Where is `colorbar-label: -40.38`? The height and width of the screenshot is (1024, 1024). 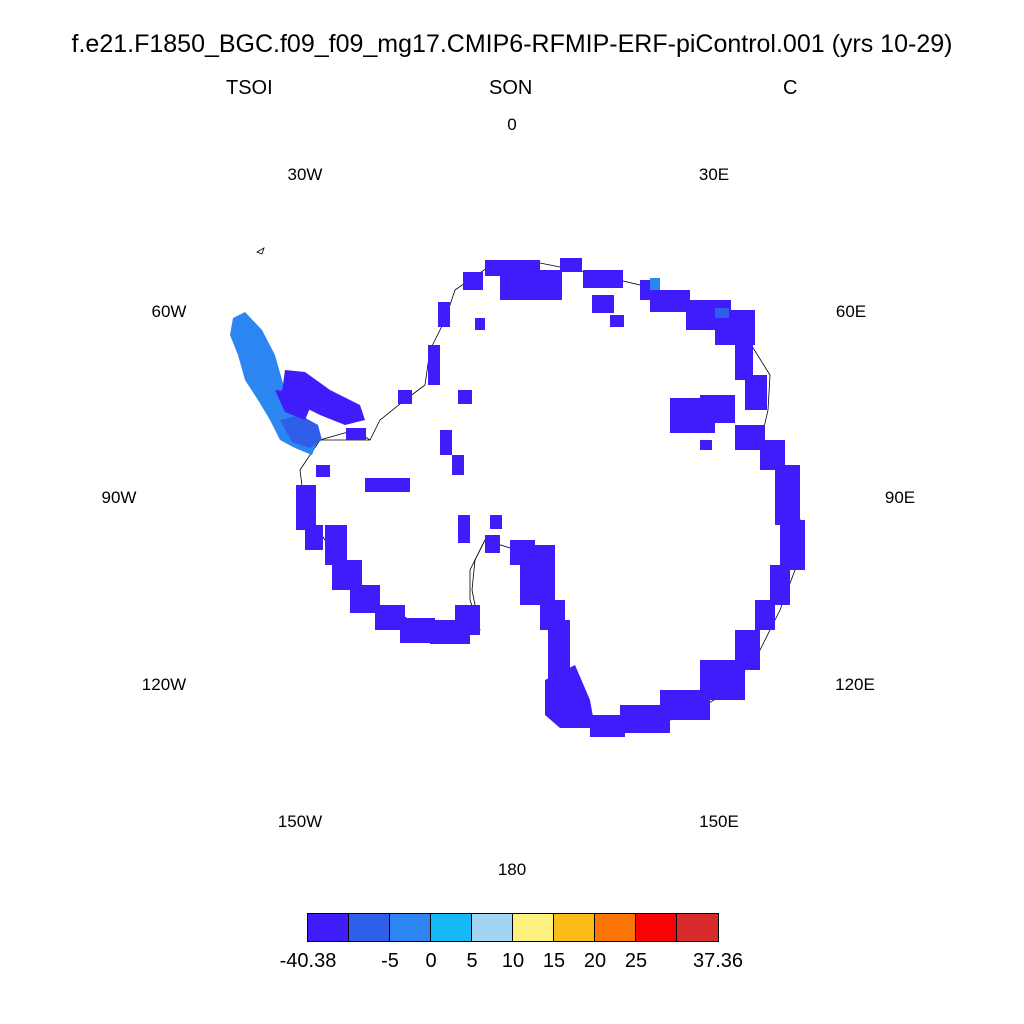 colorbar-label: -40.38 is located at coordinates (308, 961).